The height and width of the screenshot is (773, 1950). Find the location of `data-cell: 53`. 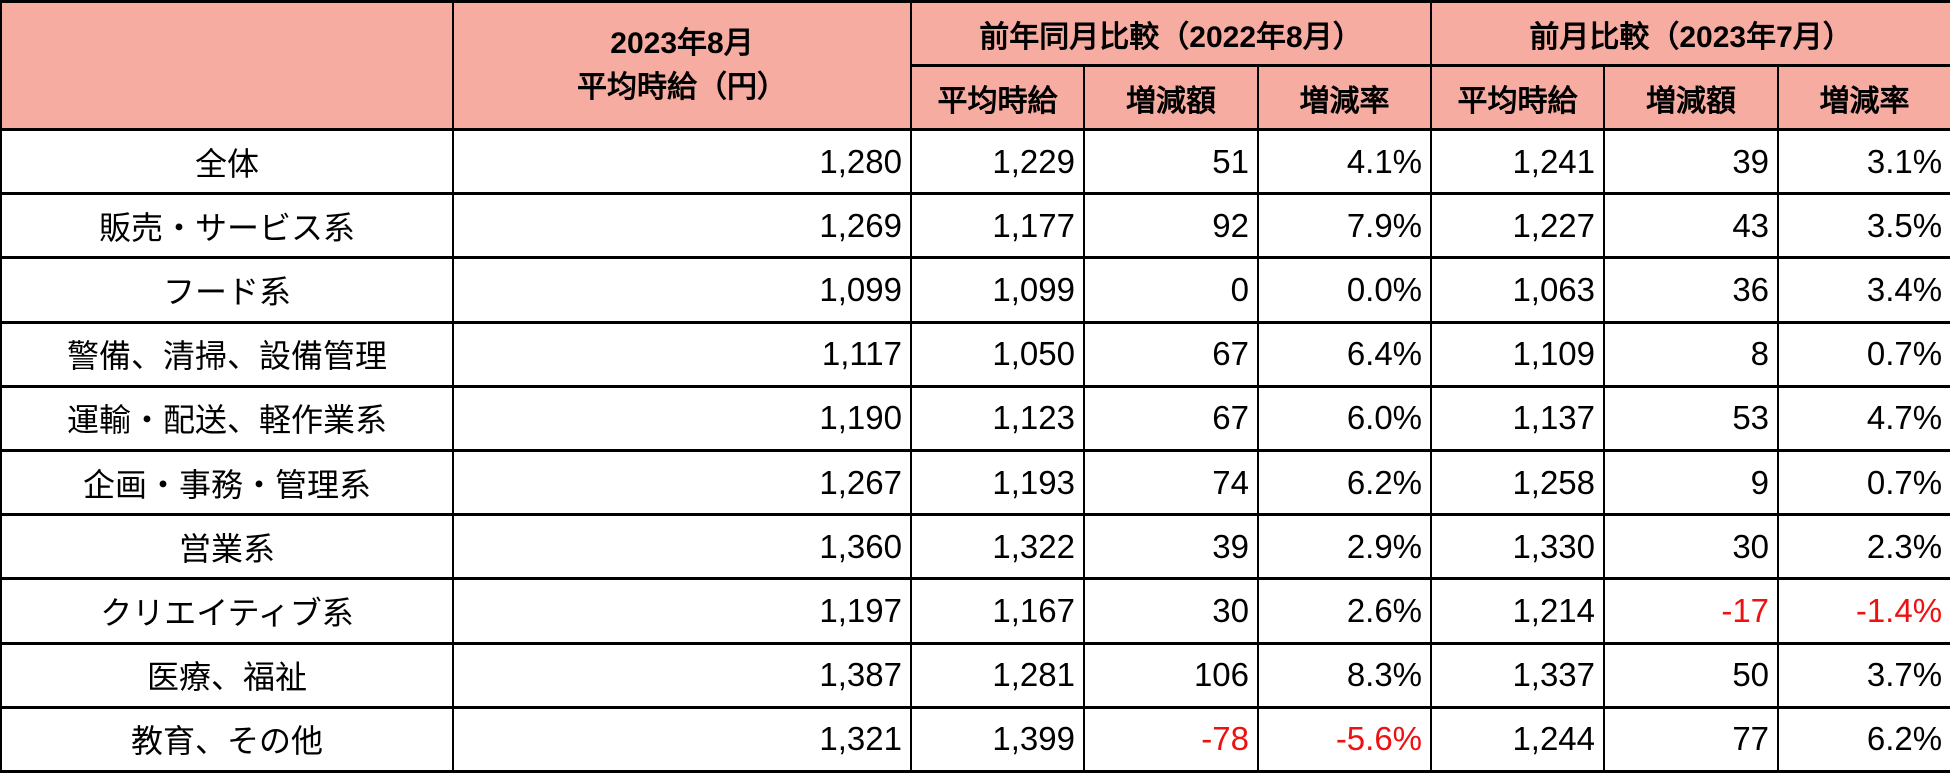

data-cell: 53 is located at coordinates (1691, 418).